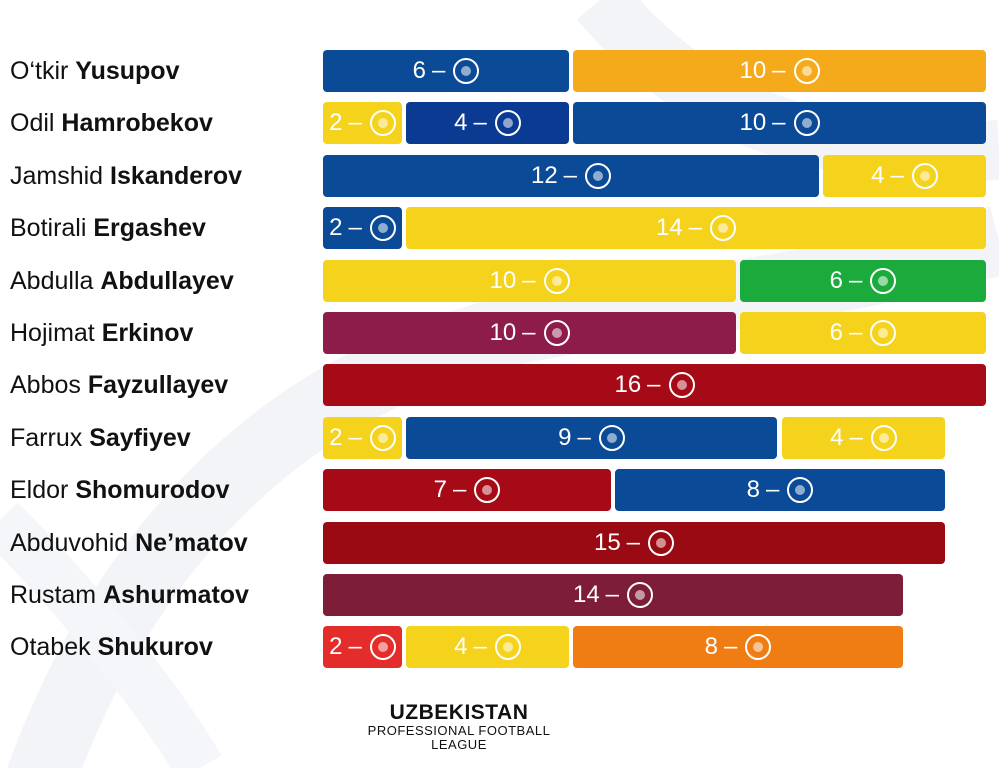 The image size is (999, 768). Describe the element at coordinates (111, 647) in the screenshot. I see `player-name: Otabek Shukurov` at that location.